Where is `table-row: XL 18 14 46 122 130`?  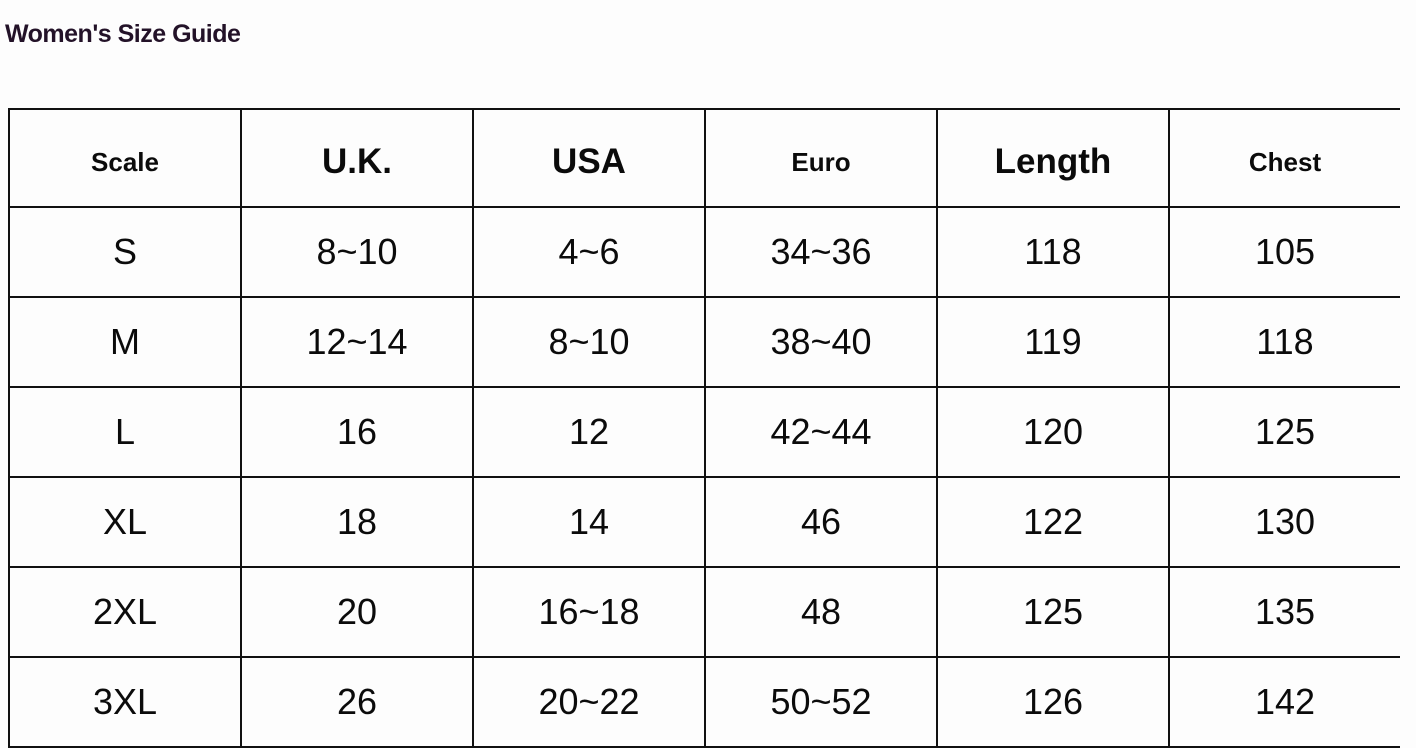 table-row: XL 18 14 46 122 130 is located at coordinates (704, 522).